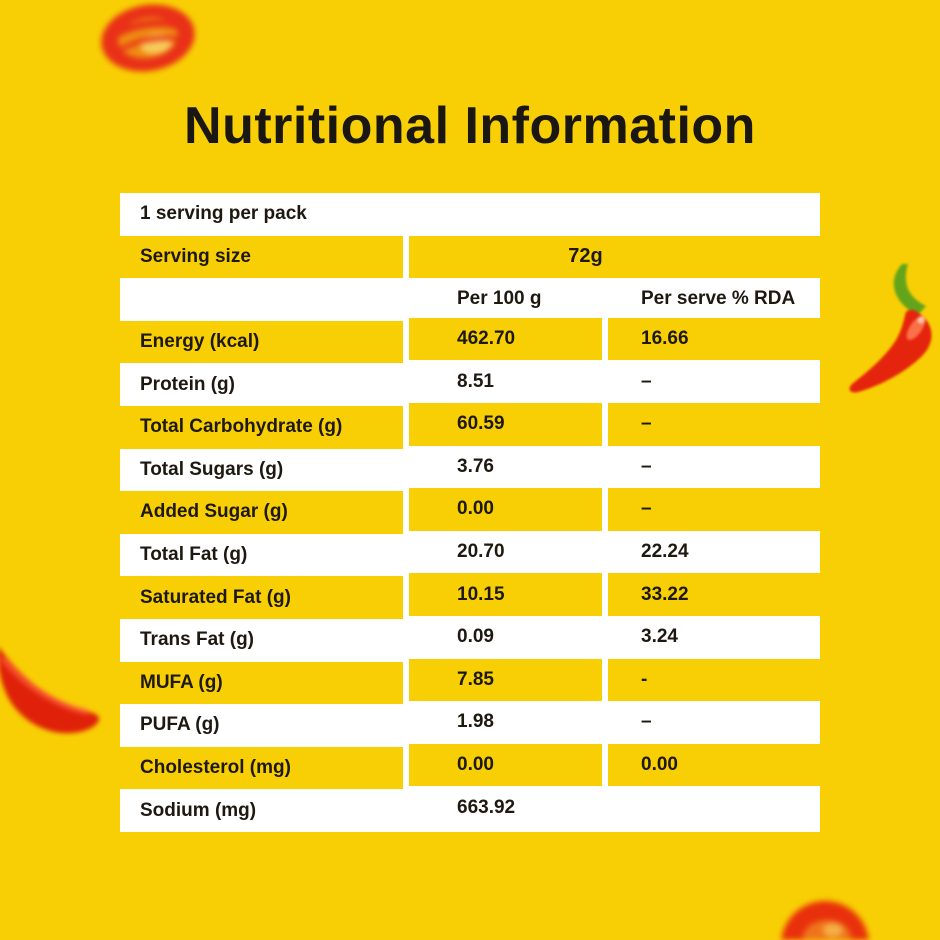 The width and height of the screenshot is (940, 940). Describe the element at coordinates (261, 299) in the screenshot. I see `empty-header-cell` at that location.